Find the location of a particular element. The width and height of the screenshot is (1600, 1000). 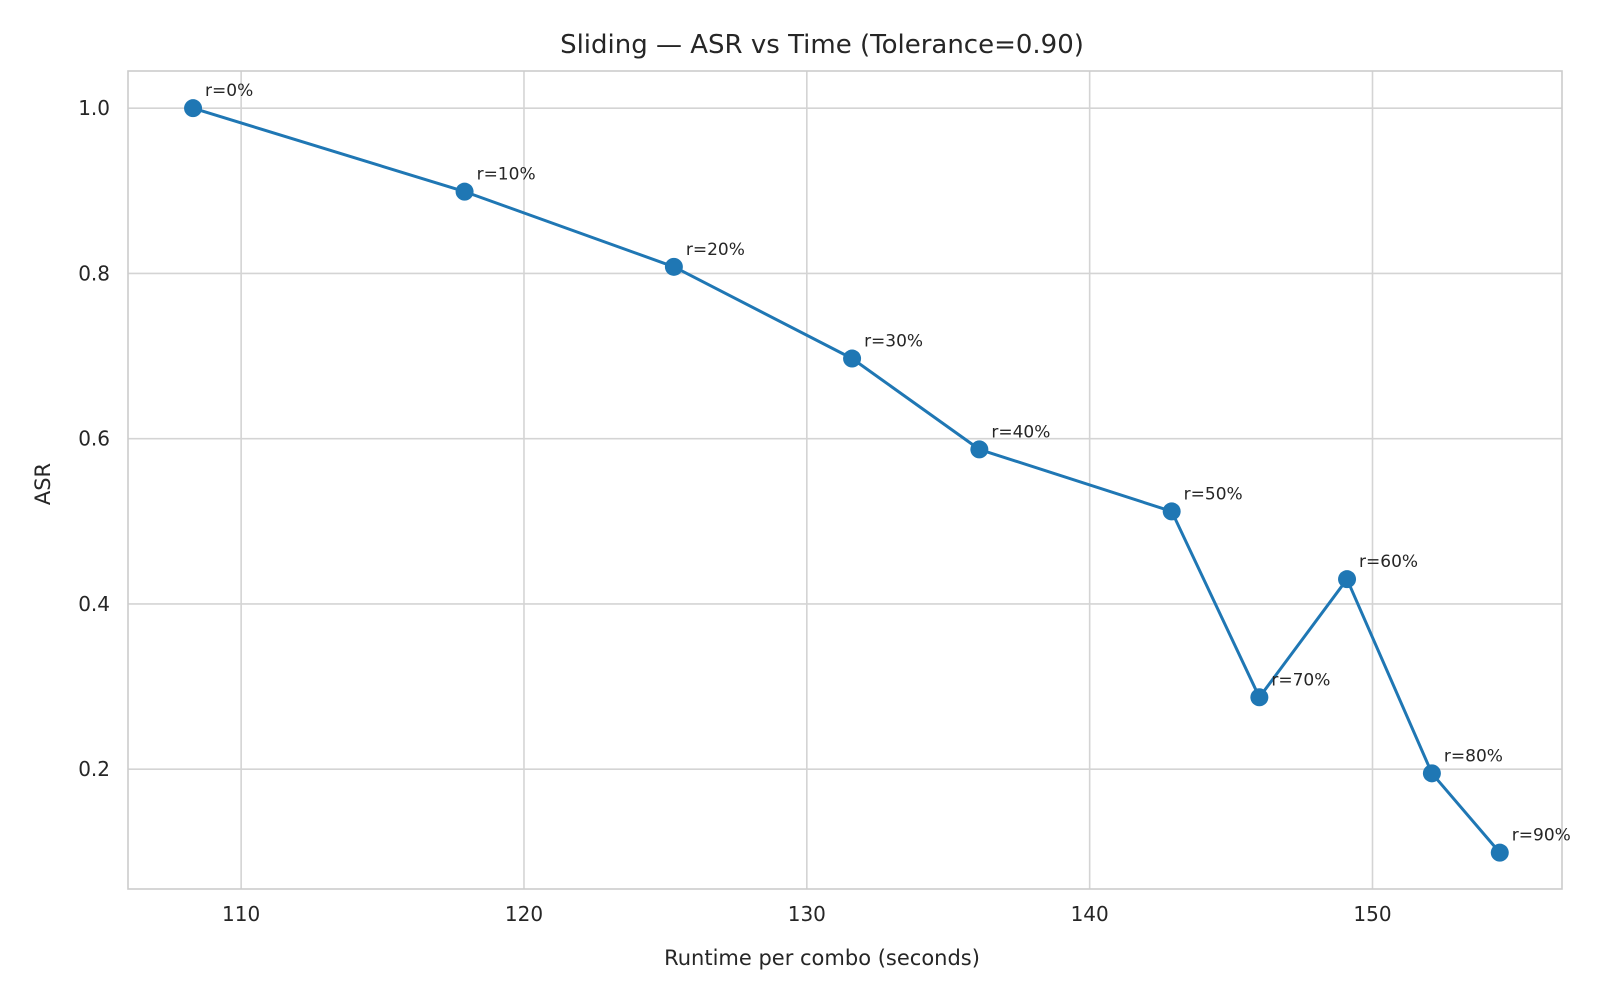

data-label: r=60% is located at coordinates (1388, 562).